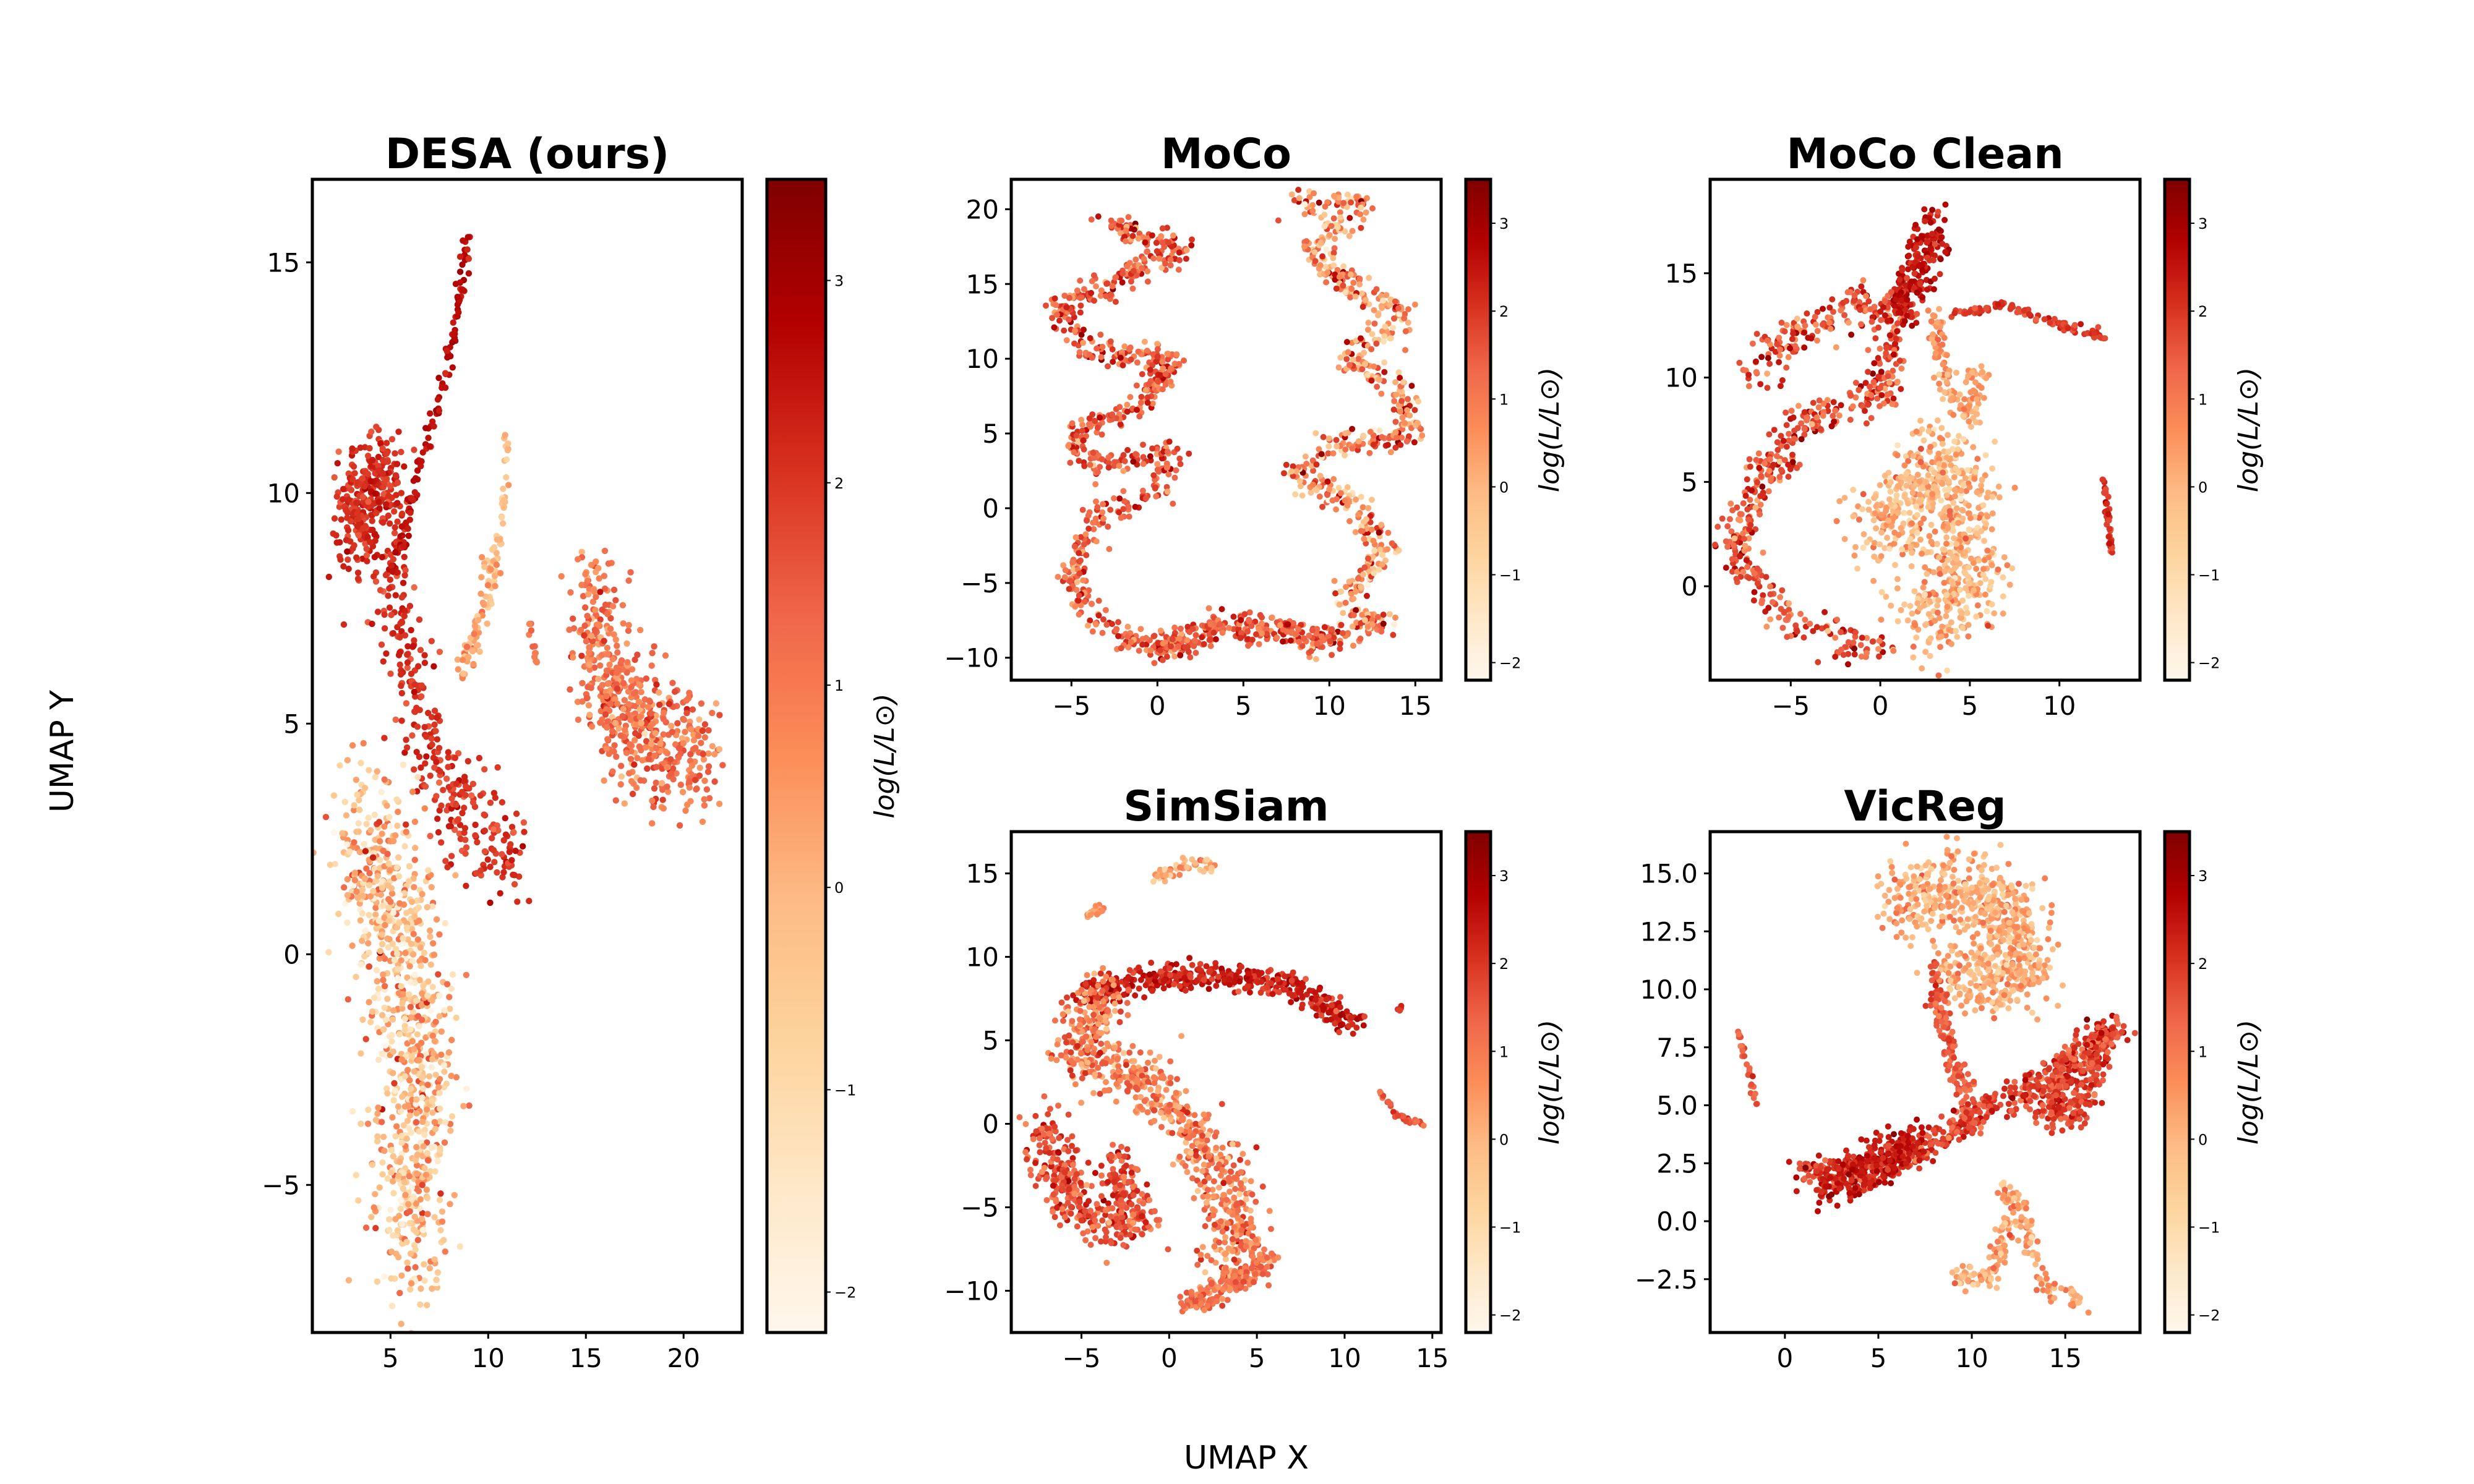 The width and height of the screenshot is (2474, 1484). Describe the element at coordinates (391, 1358) in the screenshot. I see `x-tick-label: 5` at that location.